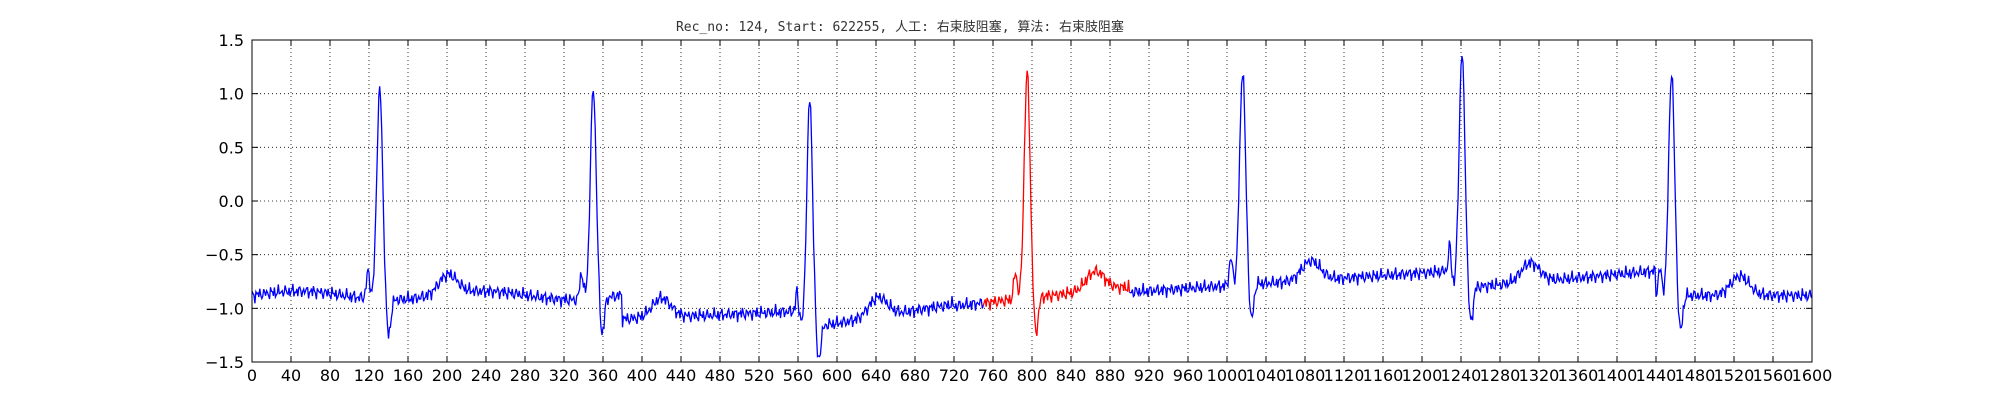 The width and height of the screenshot is (2000, 400). Describe the element at coordinates (1773, 375) in the screenshot. I see `x-tick-label: 1560` at that location.